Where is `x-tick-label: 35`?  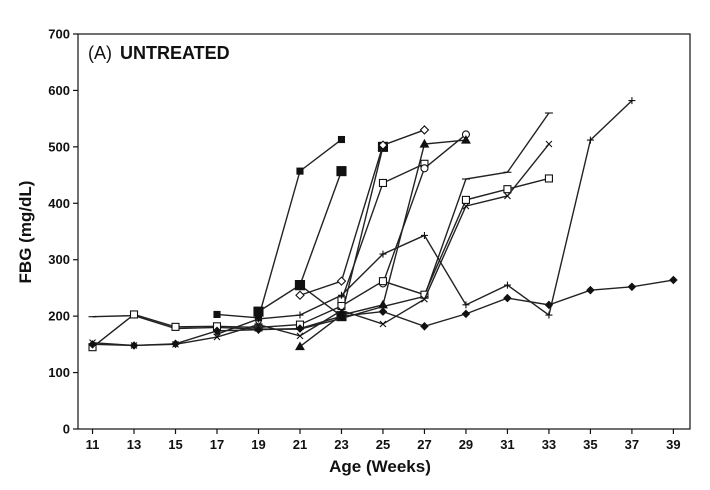 x-tick-label: 35 is located at coordinates (590, 444).